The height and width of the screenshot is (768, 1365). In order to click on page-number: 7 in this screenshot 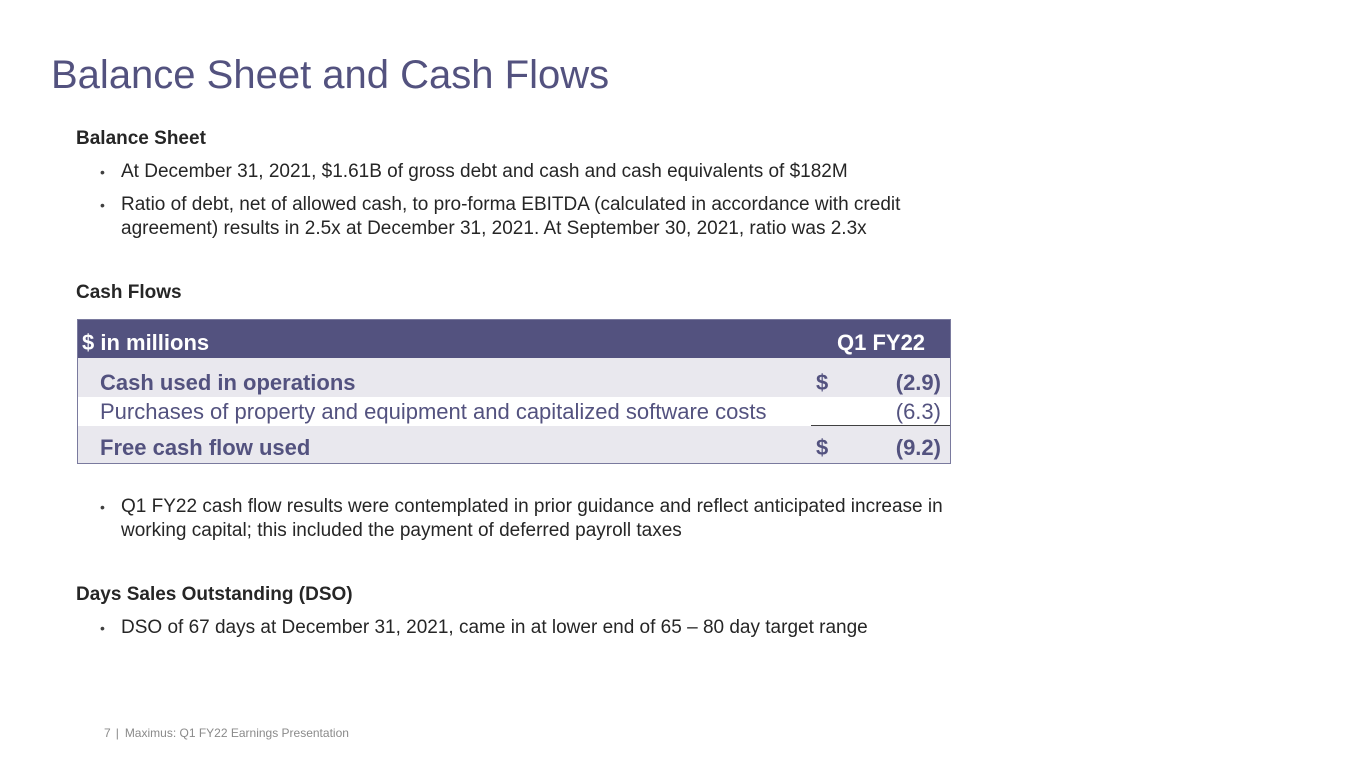, I will do `click(107, 733)`.